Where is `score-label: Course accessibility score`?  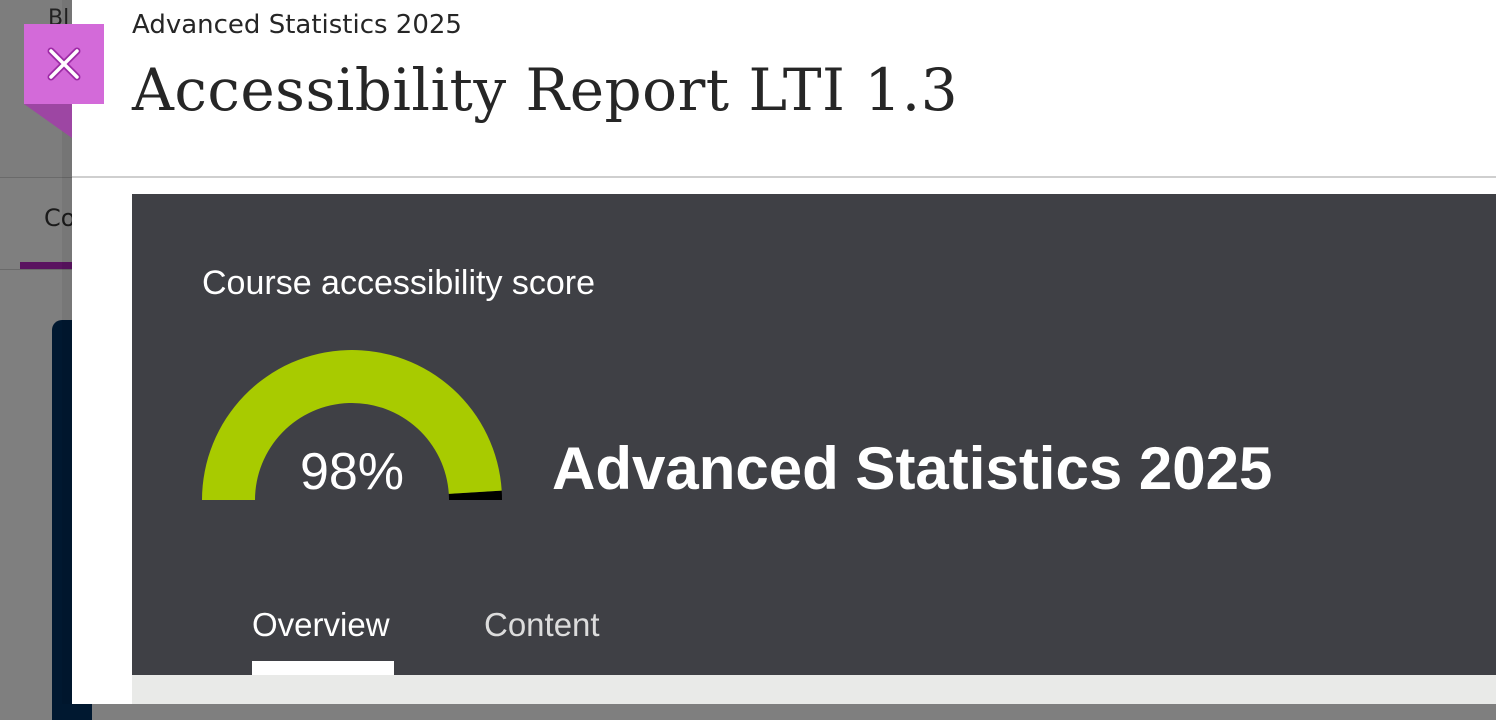 score-label: Course accessibility score is located at coordinates (399, 283).